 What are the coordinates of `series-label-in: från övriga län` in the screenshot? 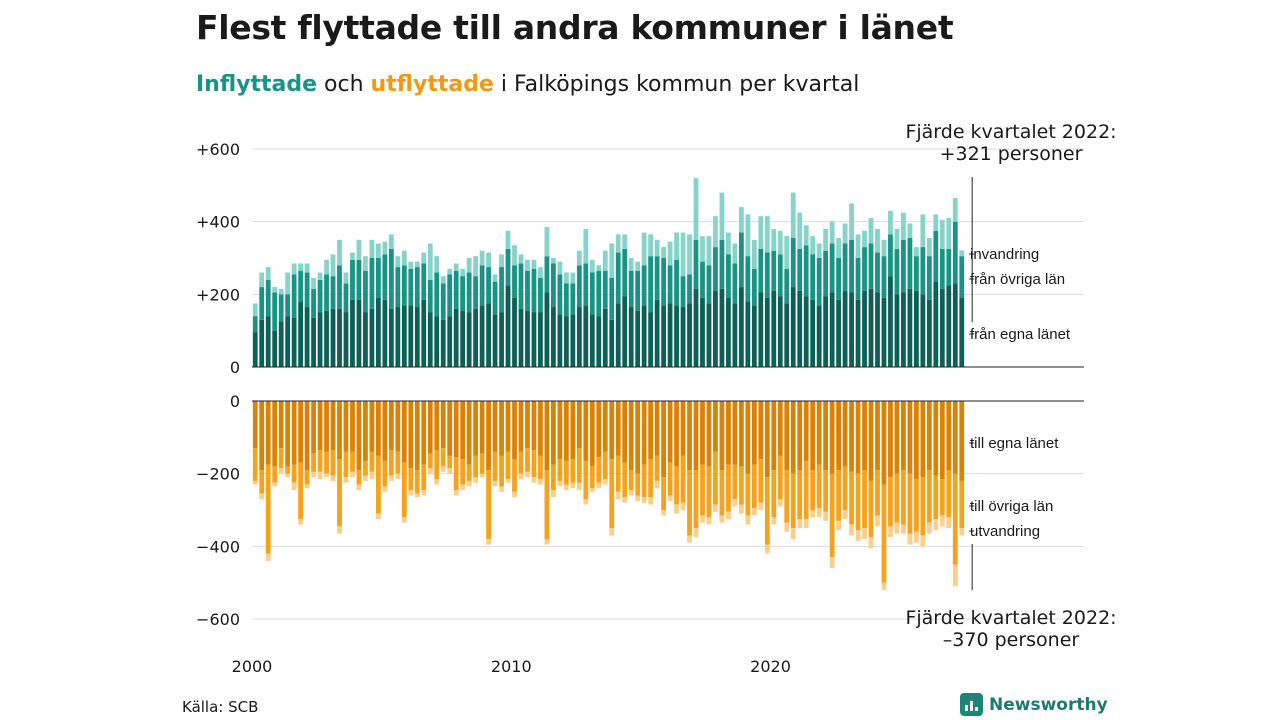 It's located at (1017, 279).